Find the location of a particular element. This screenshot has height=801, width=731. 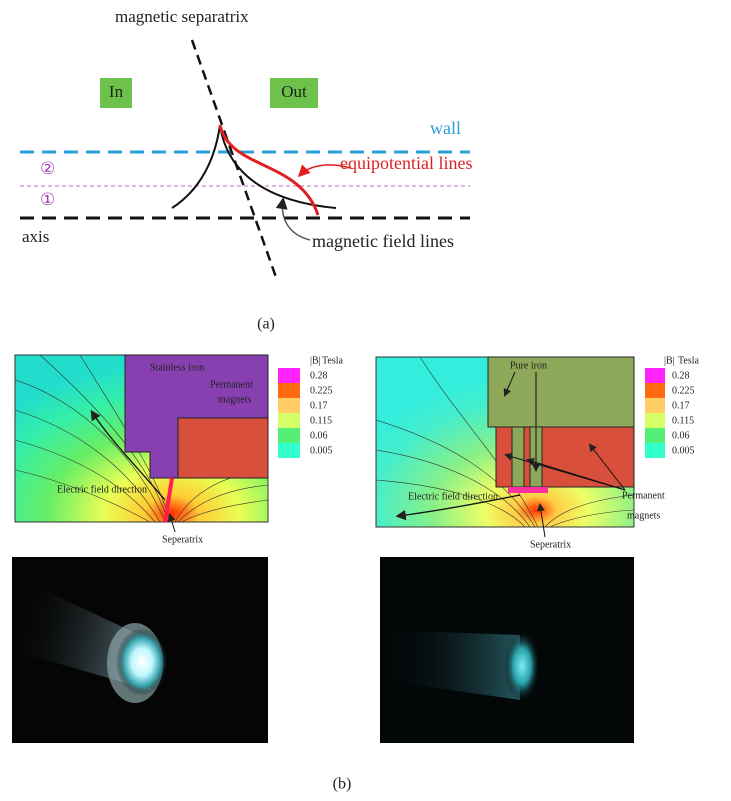

out-box is located at coordinates (294, 93).